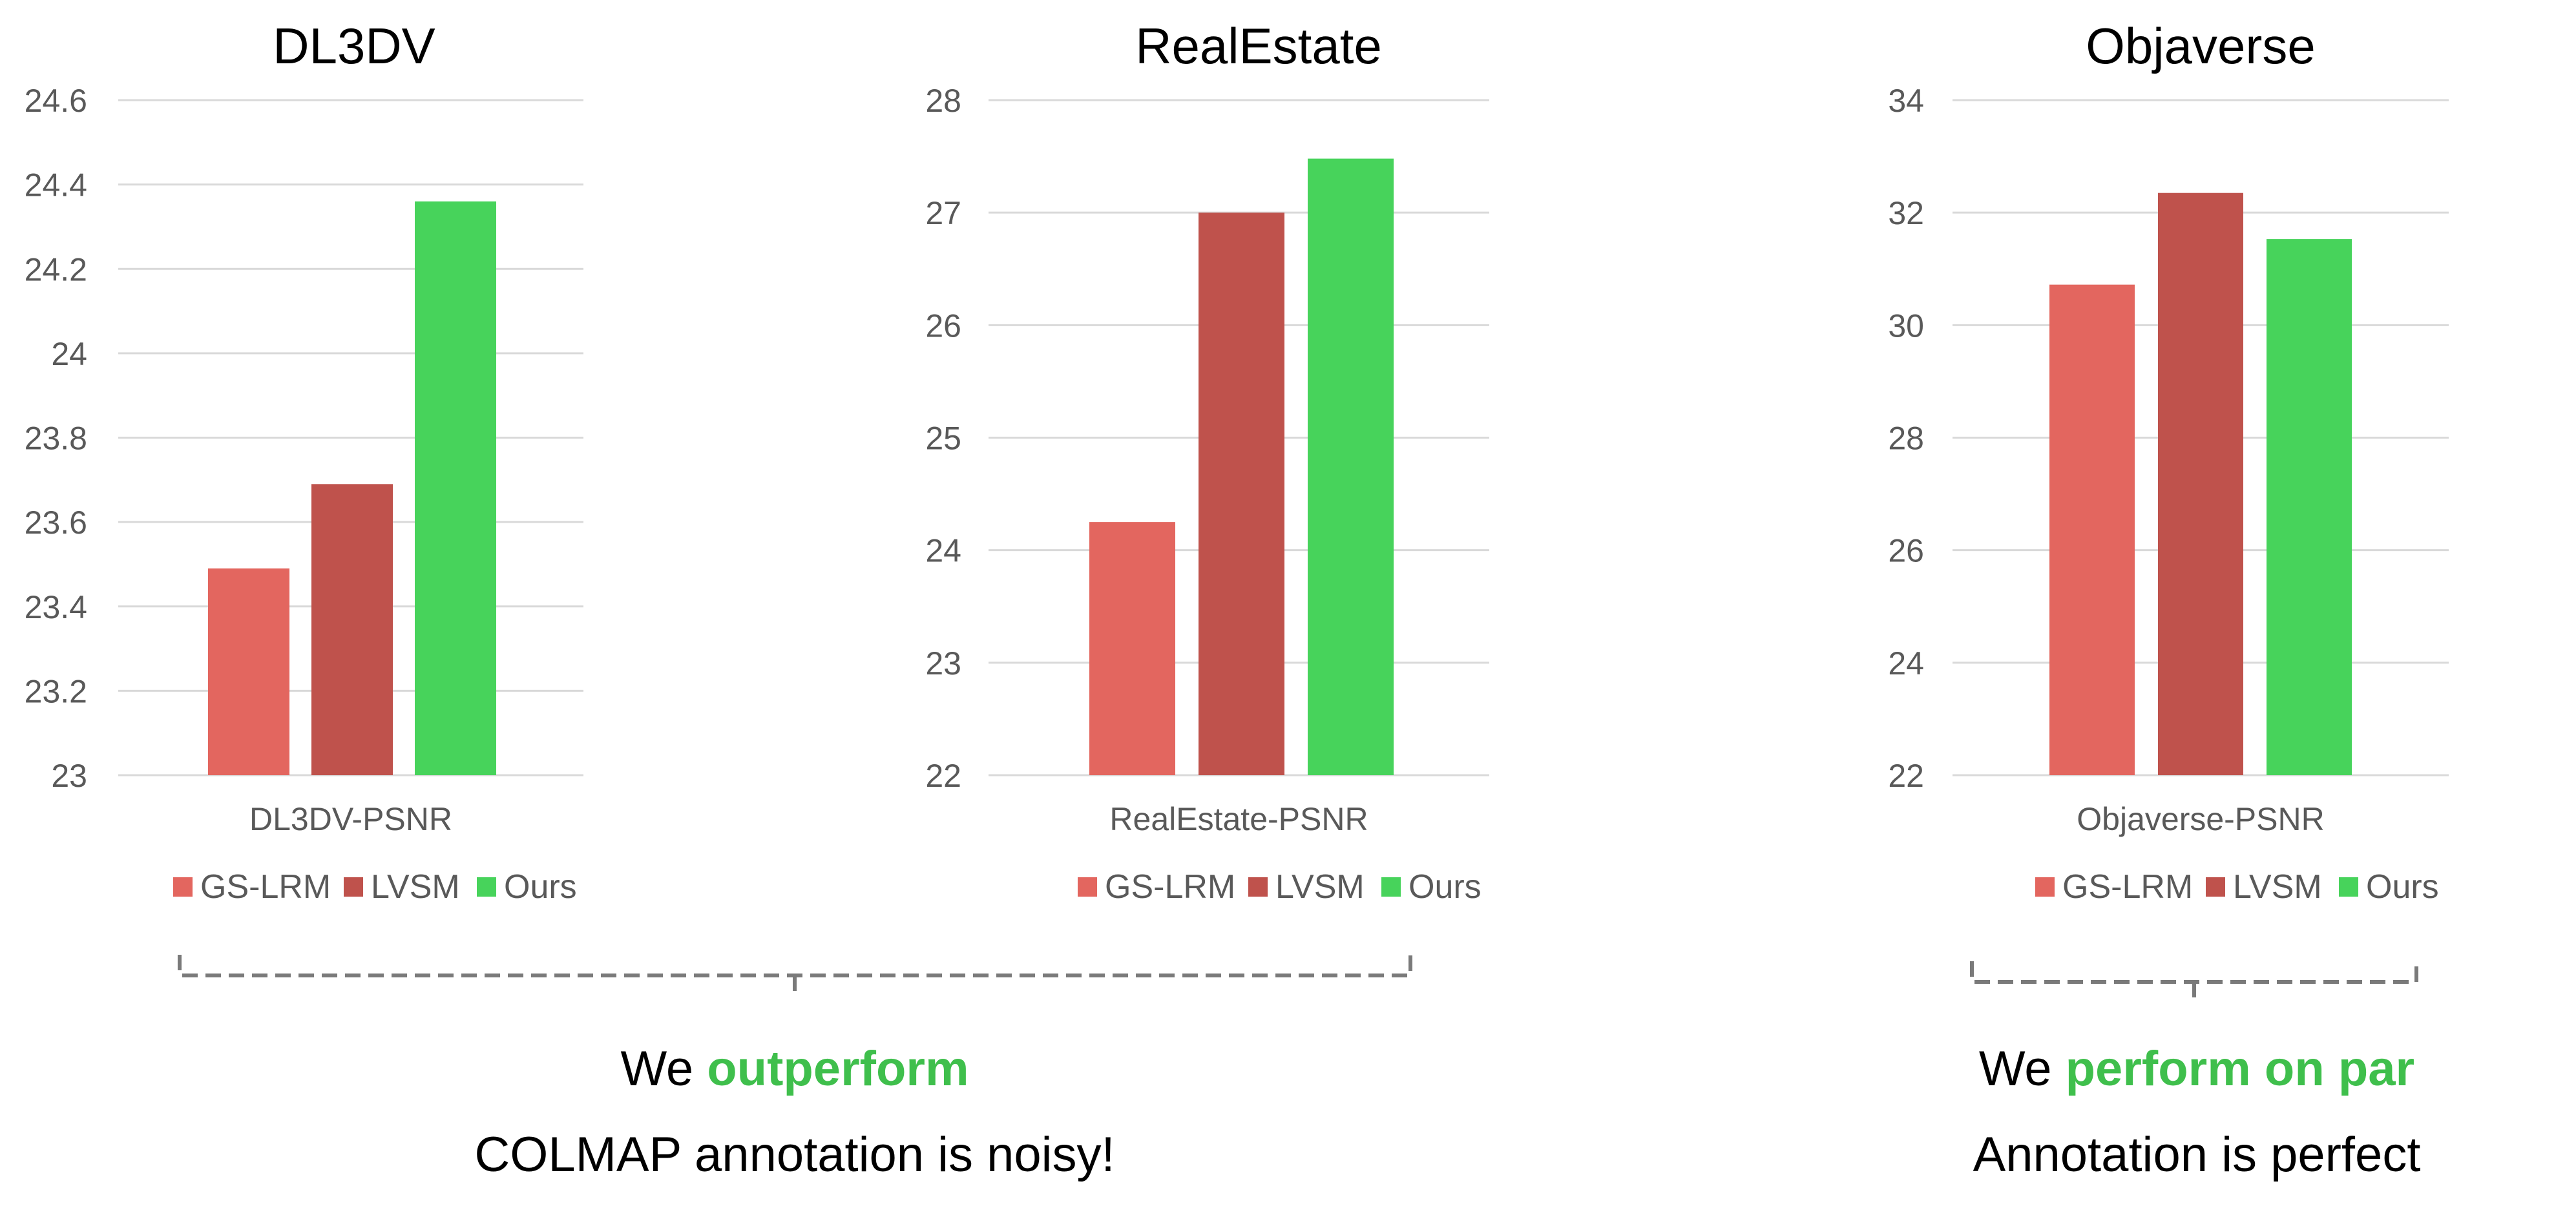 The image size is (2576, 1208). Describe the element at coordinates (1238, 819) in the screenshot. I see `x-category-label: RealEstate-PSNR` at that location.